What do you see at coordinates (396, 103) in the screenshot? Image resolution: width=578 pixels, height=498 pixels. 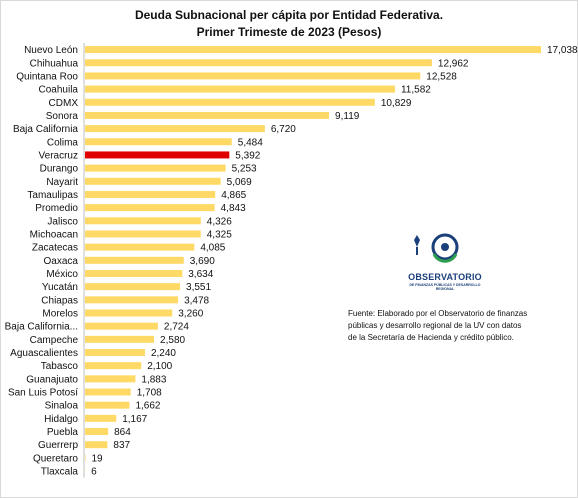 I see `value-label: 10,829` at bounding box center [396, 103].